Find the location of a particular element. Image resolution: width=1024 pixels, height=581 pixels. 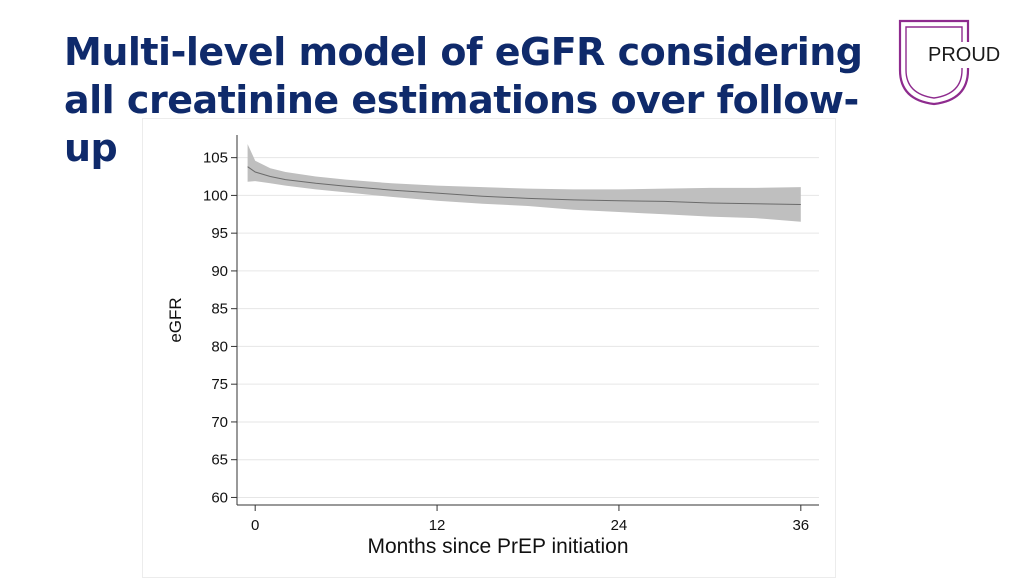

x-axis-ticks: 0 12 24 36 is located at coordinates (530, 519).